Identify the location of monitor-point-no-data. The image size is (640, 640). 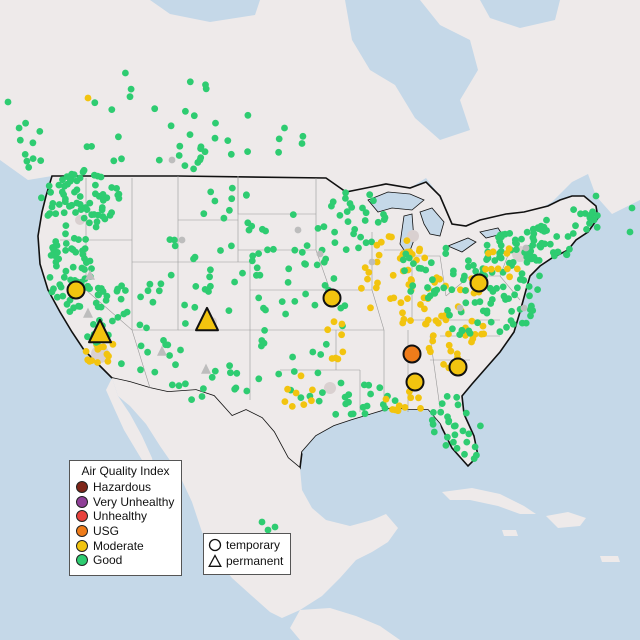
(372, 262).